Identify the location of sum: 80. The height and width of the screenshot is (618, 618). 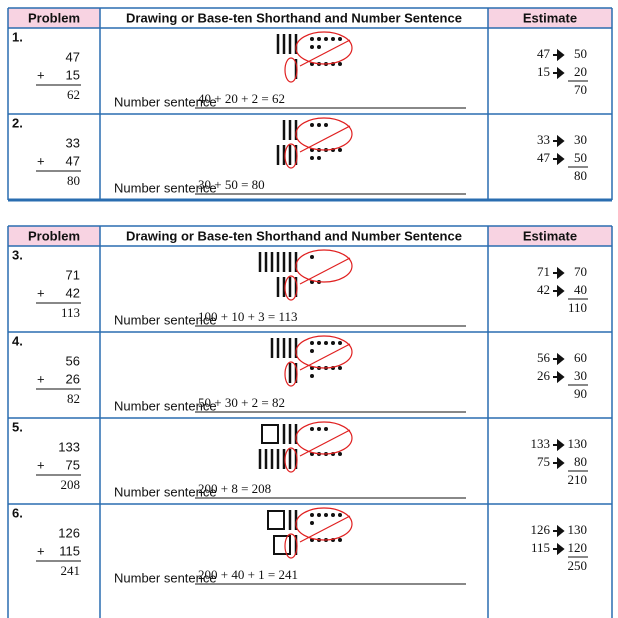
(73, 180).